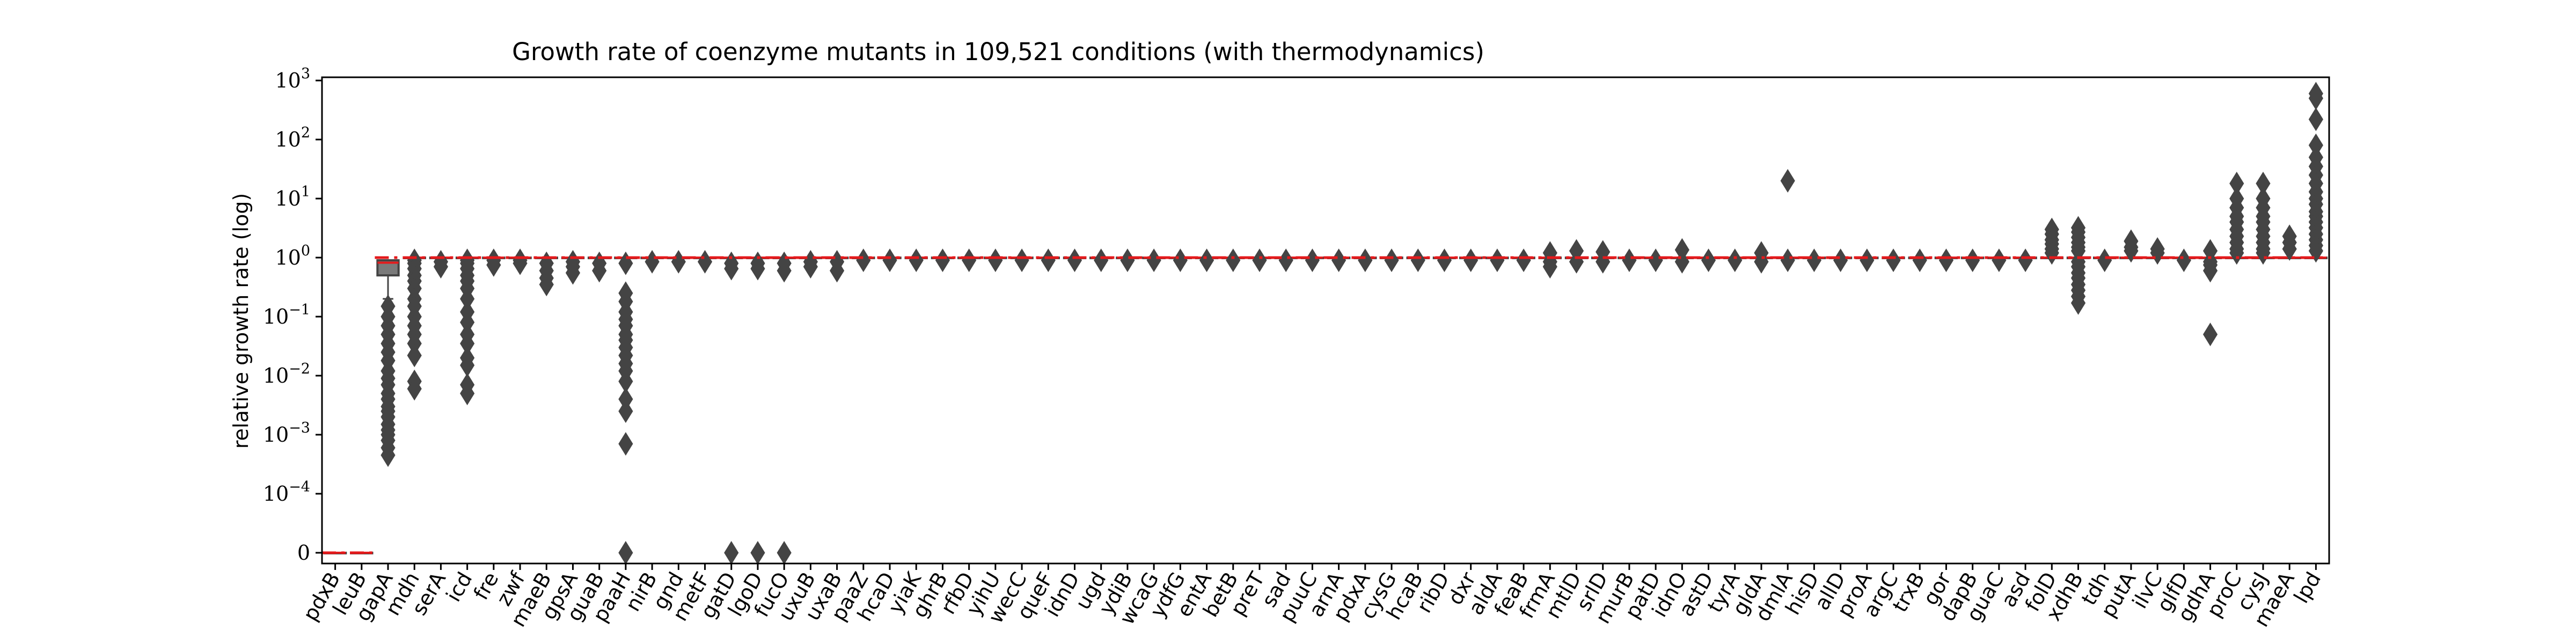  Describe the element at coordinates (241, 321) in the screenshot. I see `y-axis-label: relative growth rate (log)` at that location.